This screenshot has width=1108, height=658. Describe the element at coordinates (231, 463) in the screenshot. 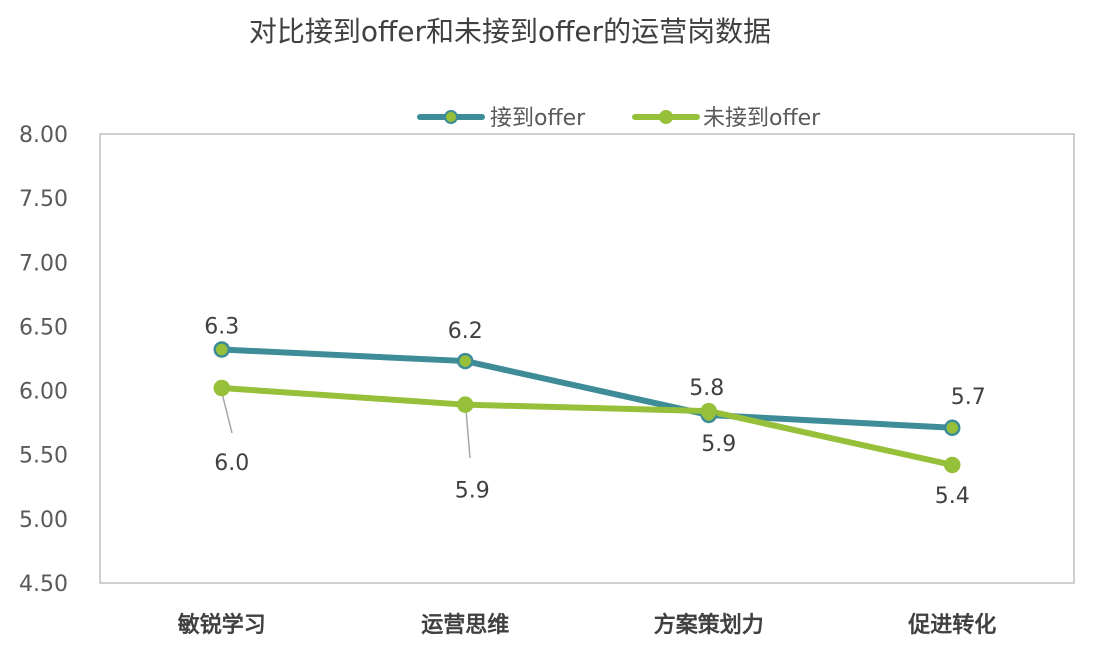

I see `data-label: 6.0` at that location.